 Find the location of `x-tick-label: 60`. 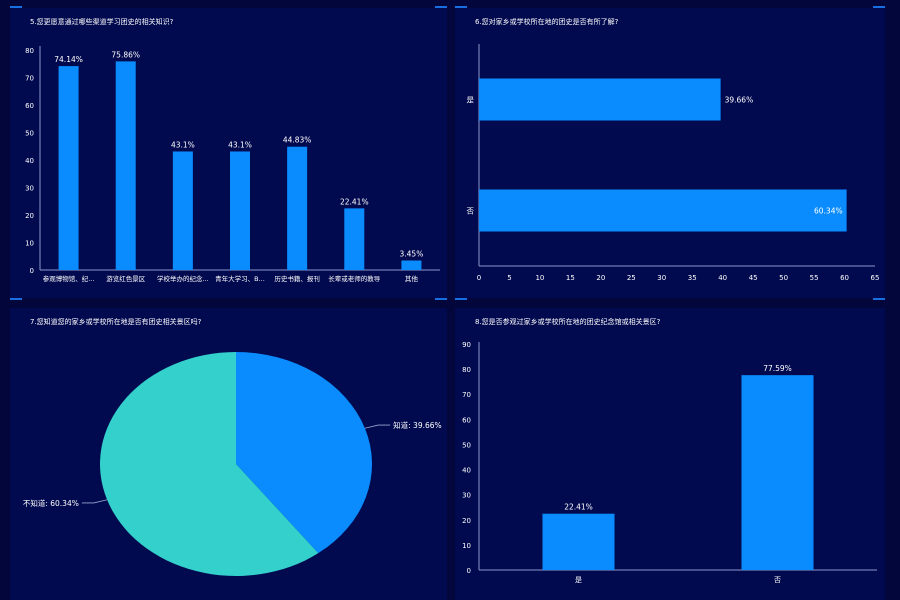

x-tick-label: 60 is located at coordinates (844, 278).